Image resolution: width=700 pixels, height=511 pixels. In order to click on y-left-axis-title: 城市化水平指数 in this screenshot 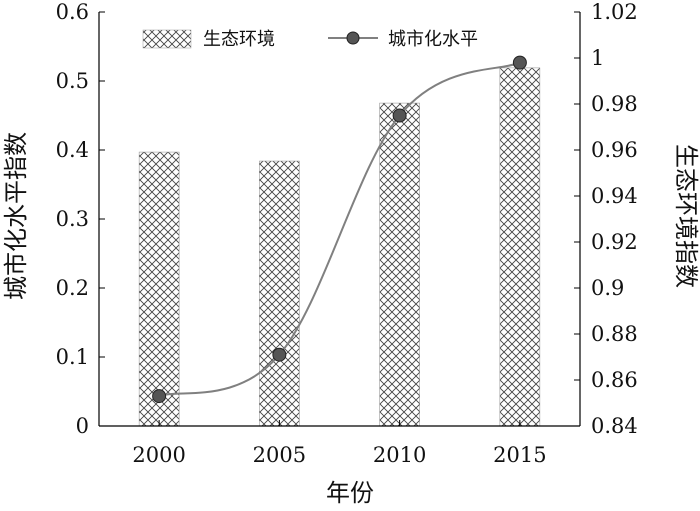, I will do `click(16, 216)`.